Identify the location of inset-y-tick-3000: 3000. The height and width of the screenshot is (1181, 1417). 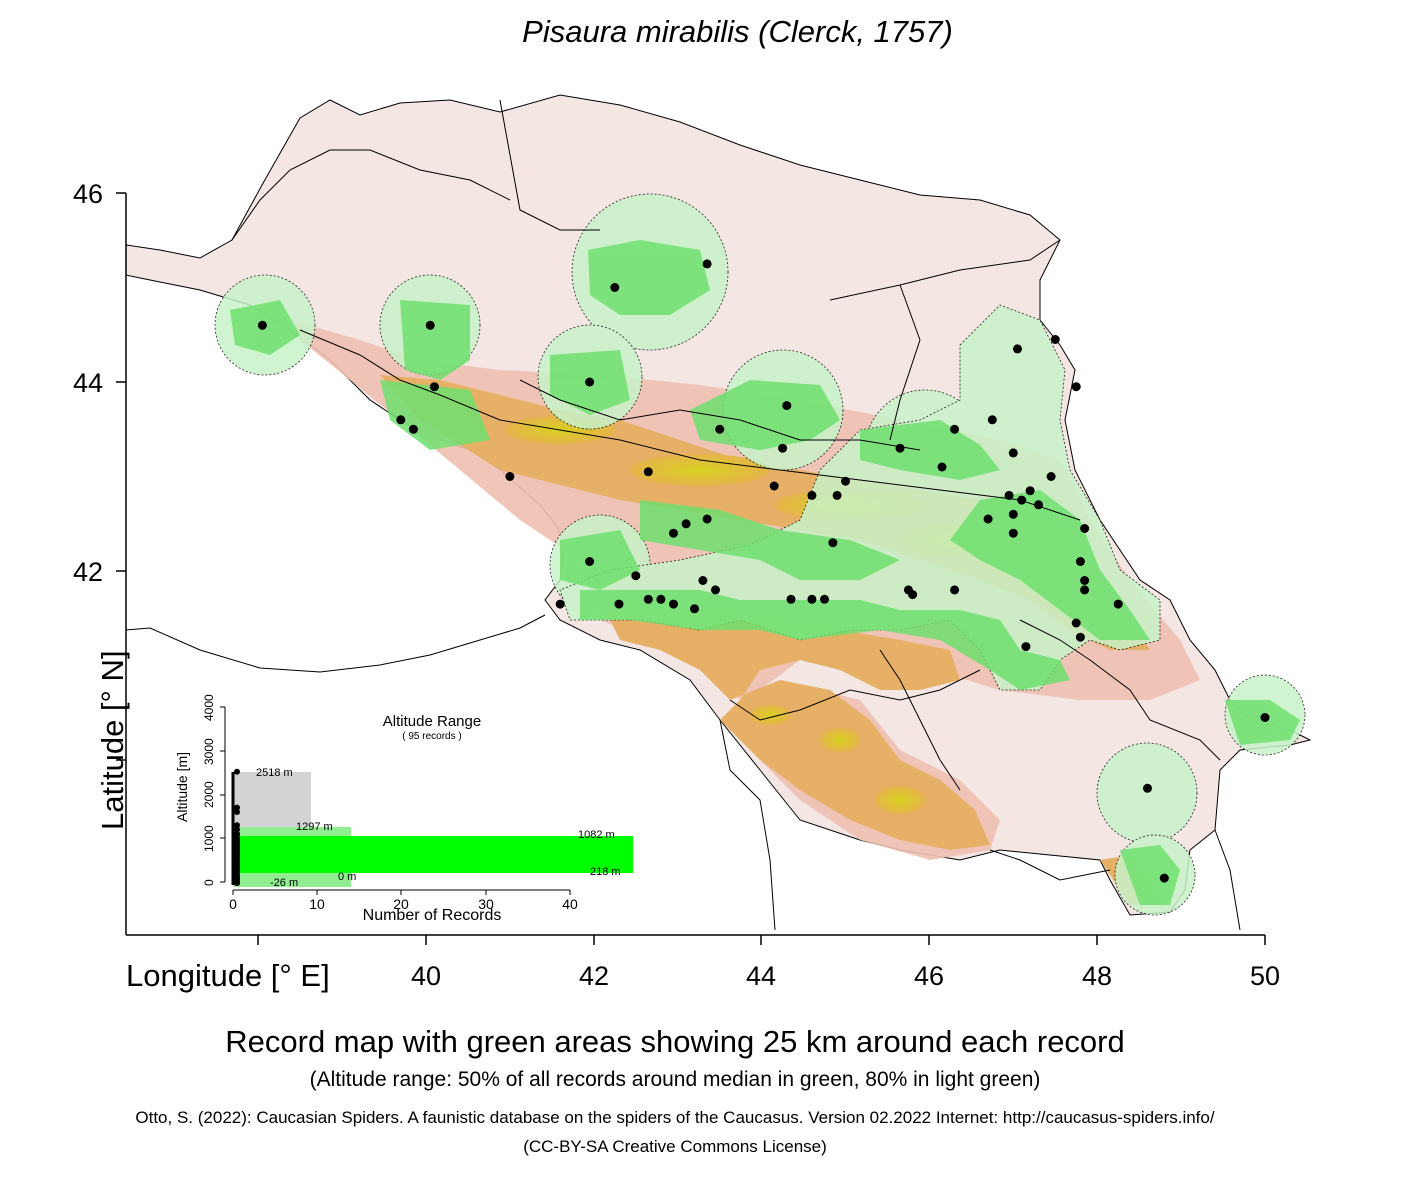
(209, 751).